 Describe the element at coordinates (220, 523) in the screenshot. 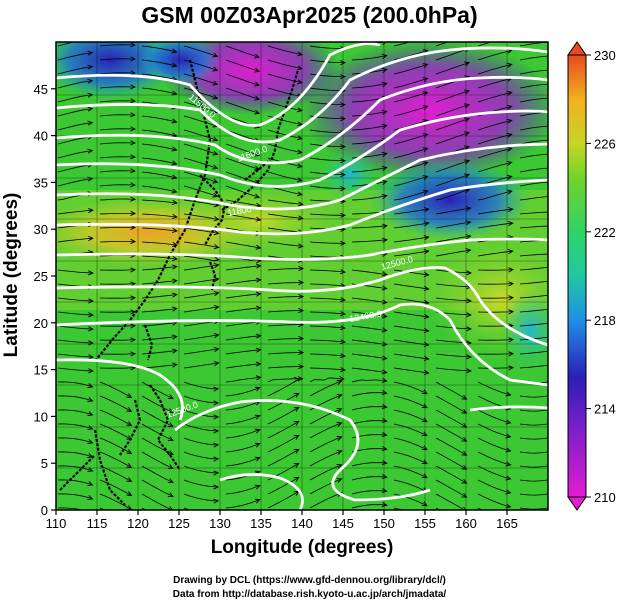

I see `x-tick-label: 130` at that location.